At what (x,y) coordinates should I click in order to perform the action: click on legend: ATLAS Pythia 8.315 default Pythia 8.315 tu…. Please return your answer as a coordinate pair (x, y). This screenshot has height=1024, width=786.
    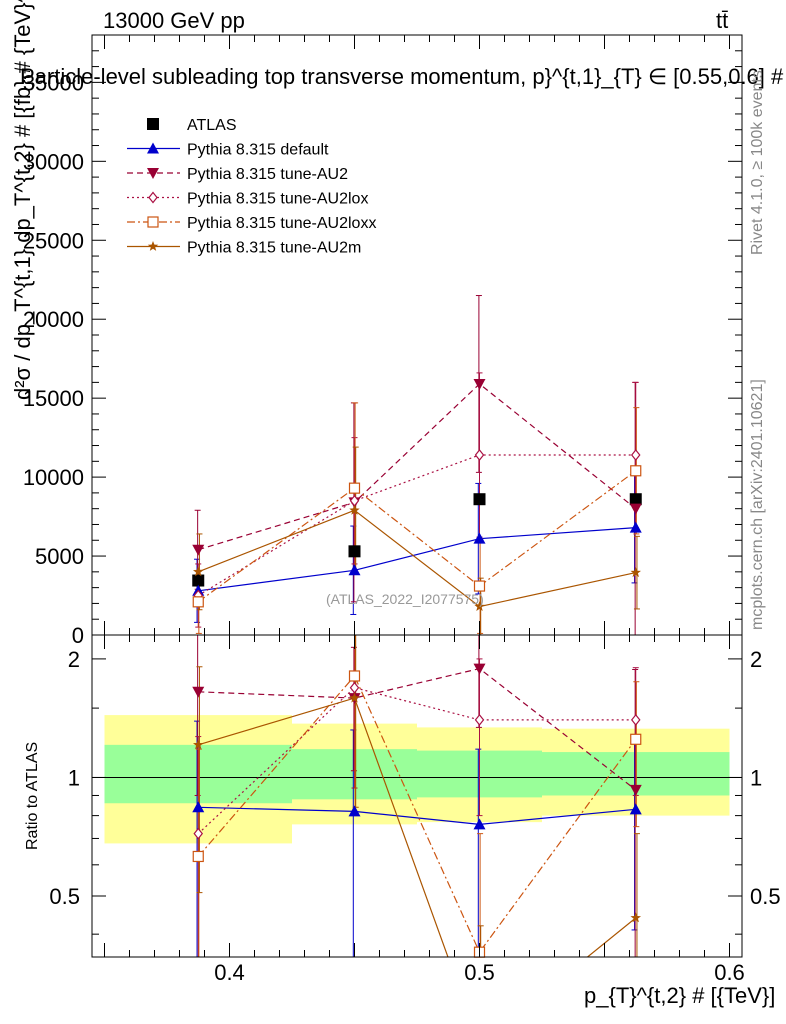
    Looking at the image, I should click on (251, 187).